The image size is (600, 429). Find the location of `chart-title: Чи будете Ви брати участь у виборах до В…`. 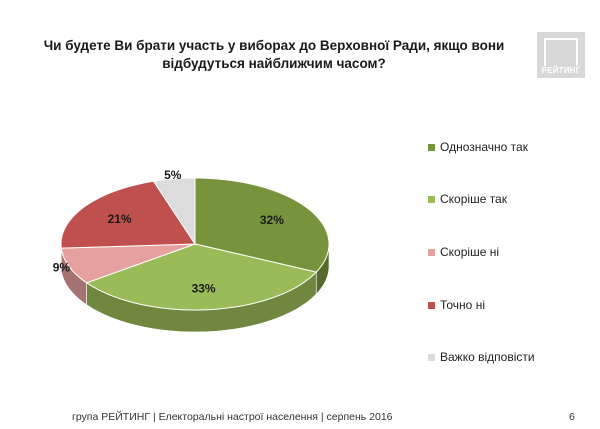

chart-title: Чи будете Ви брати участь у виборах до В… is located at coordinates (274, 54).